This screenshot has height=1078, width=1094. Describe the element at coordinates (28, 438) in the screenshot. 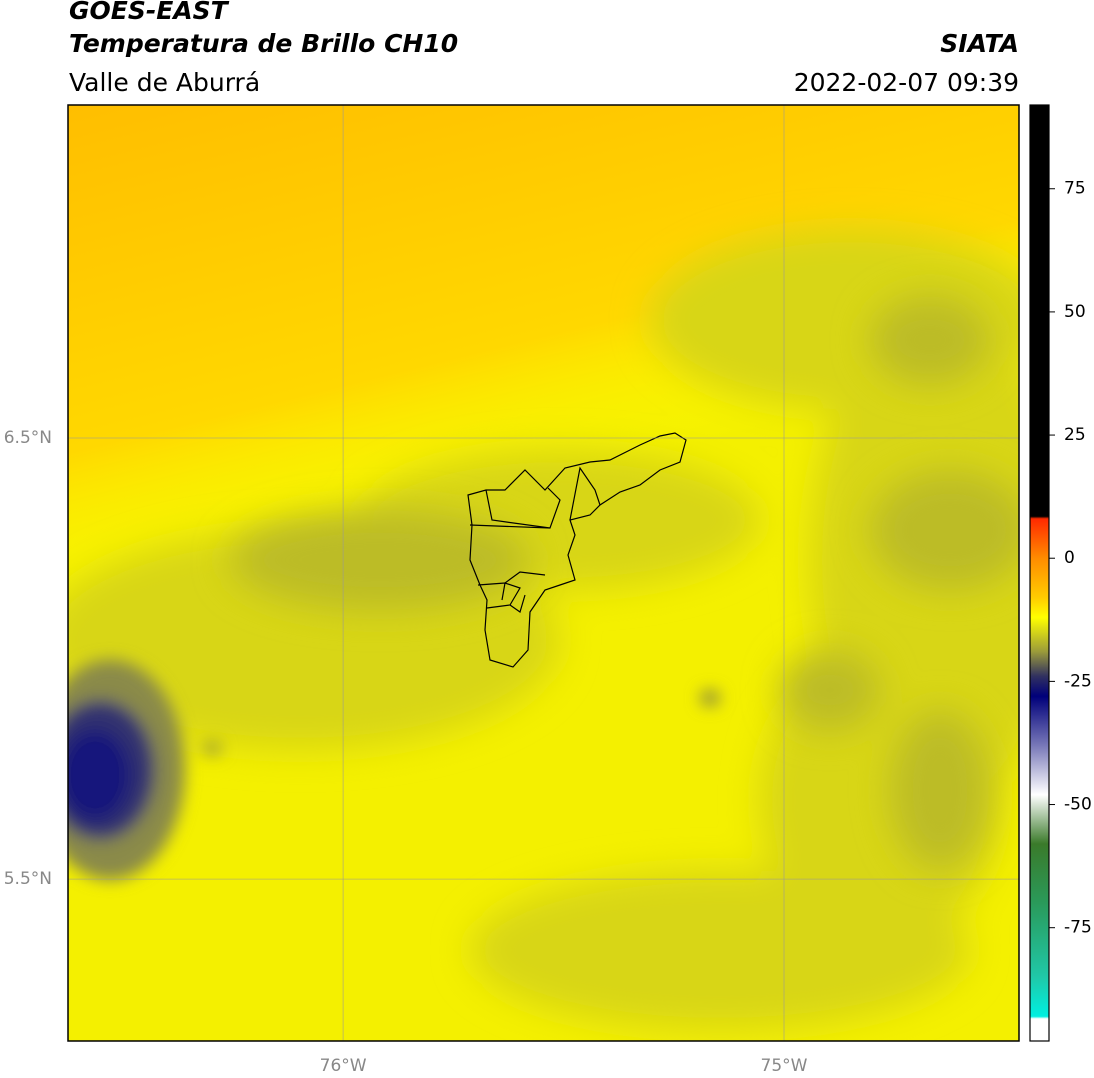

I see `lat-label: 6.5°N` at that location.